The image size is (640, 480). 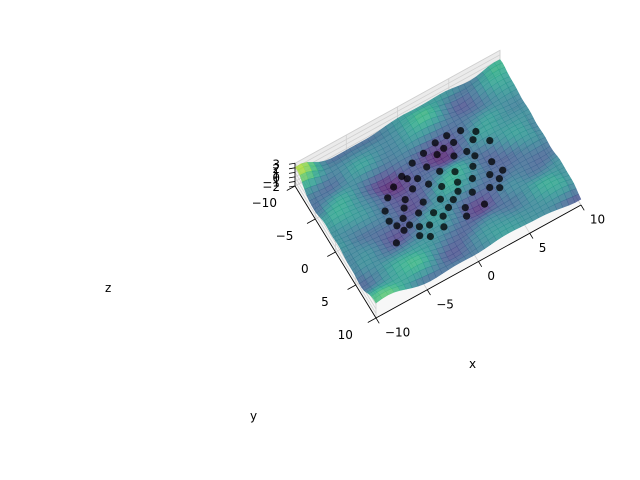 What do you see at coordinates (285, 236) in the screenshot?
I see `y-tick-label: −5` at bounding box center [285, 236].